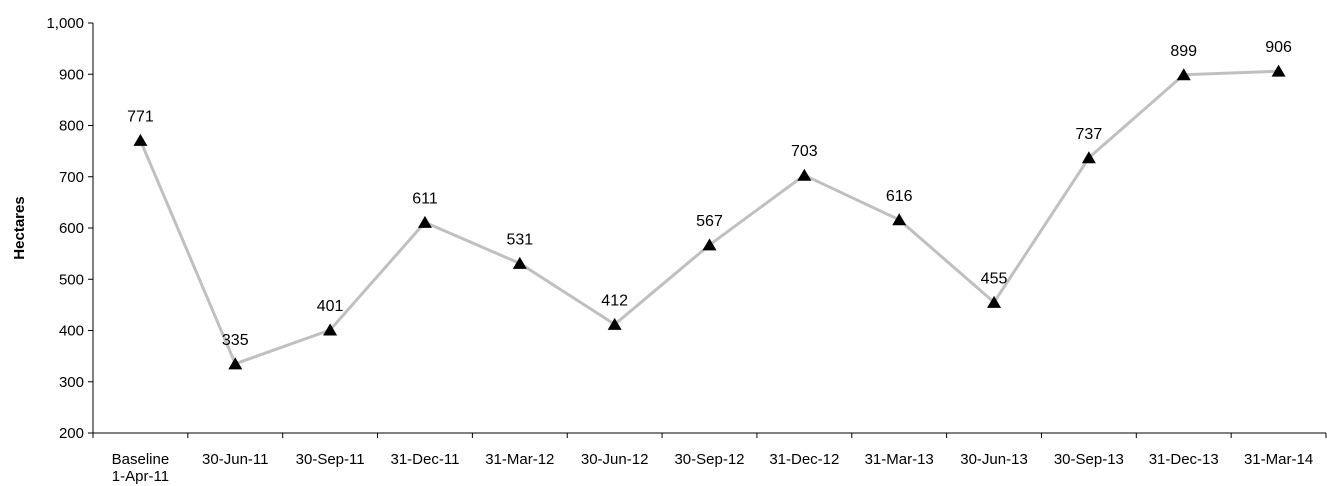 This screenshot has height=486, width=1327. Describe the element at coordinates (71, 382) in the screenshot. I see `y-tick-label: 300` at that location.